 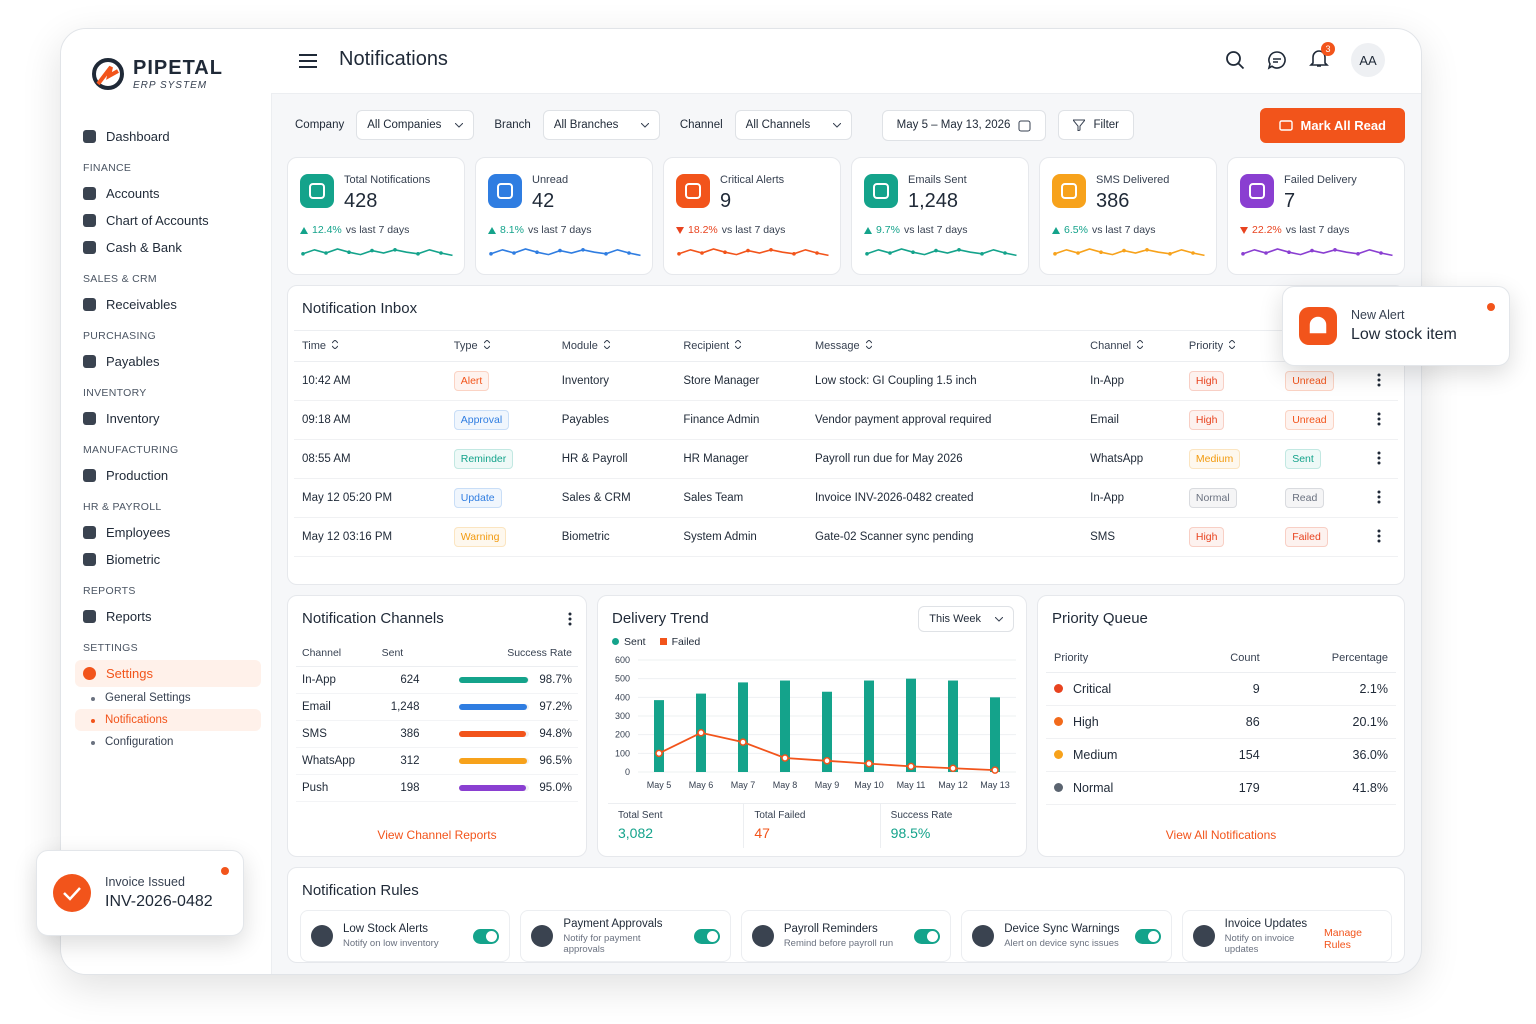 I want to click on column-header: Priority, so click(x=1229, y=346).